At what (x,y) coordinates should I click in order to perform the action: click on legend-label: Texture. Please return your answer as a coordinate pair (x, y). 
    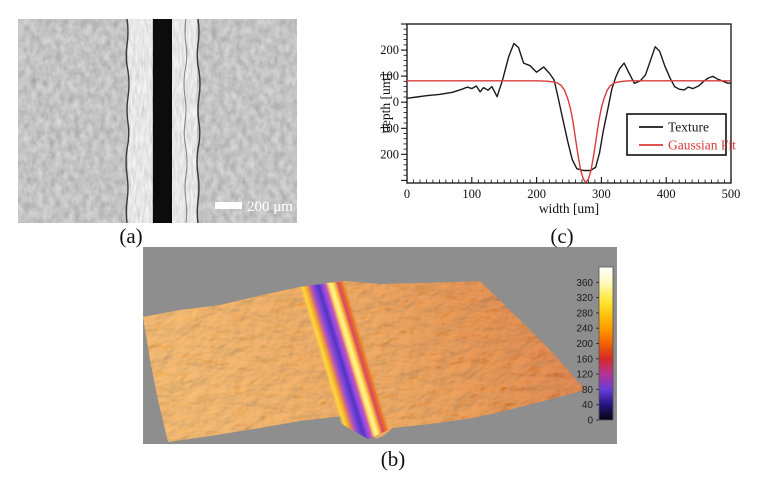
    Looking at the image, I should click on (688, 127).